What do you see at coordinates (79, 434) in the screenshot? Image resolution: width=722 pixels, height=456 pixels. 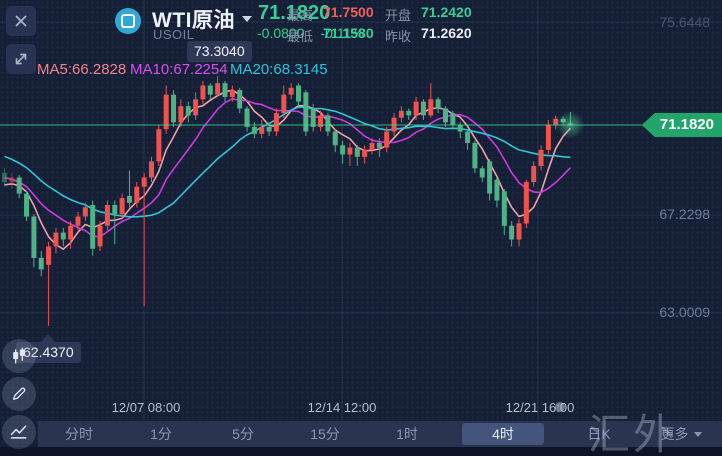 I see `tab-timeshare: 分时` at bounding box center [79, 434].